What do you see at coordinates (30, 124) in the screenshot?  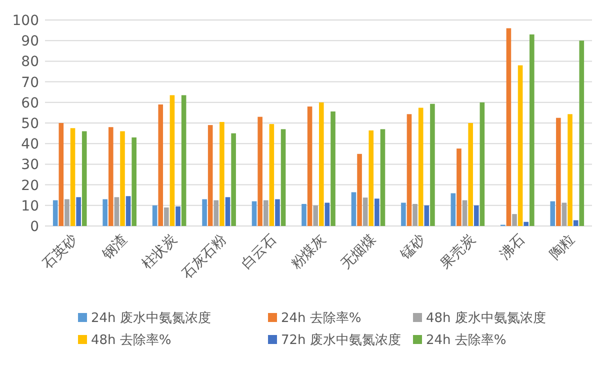 I see `y-tick-label: 50` at bounding box center [30, 124].